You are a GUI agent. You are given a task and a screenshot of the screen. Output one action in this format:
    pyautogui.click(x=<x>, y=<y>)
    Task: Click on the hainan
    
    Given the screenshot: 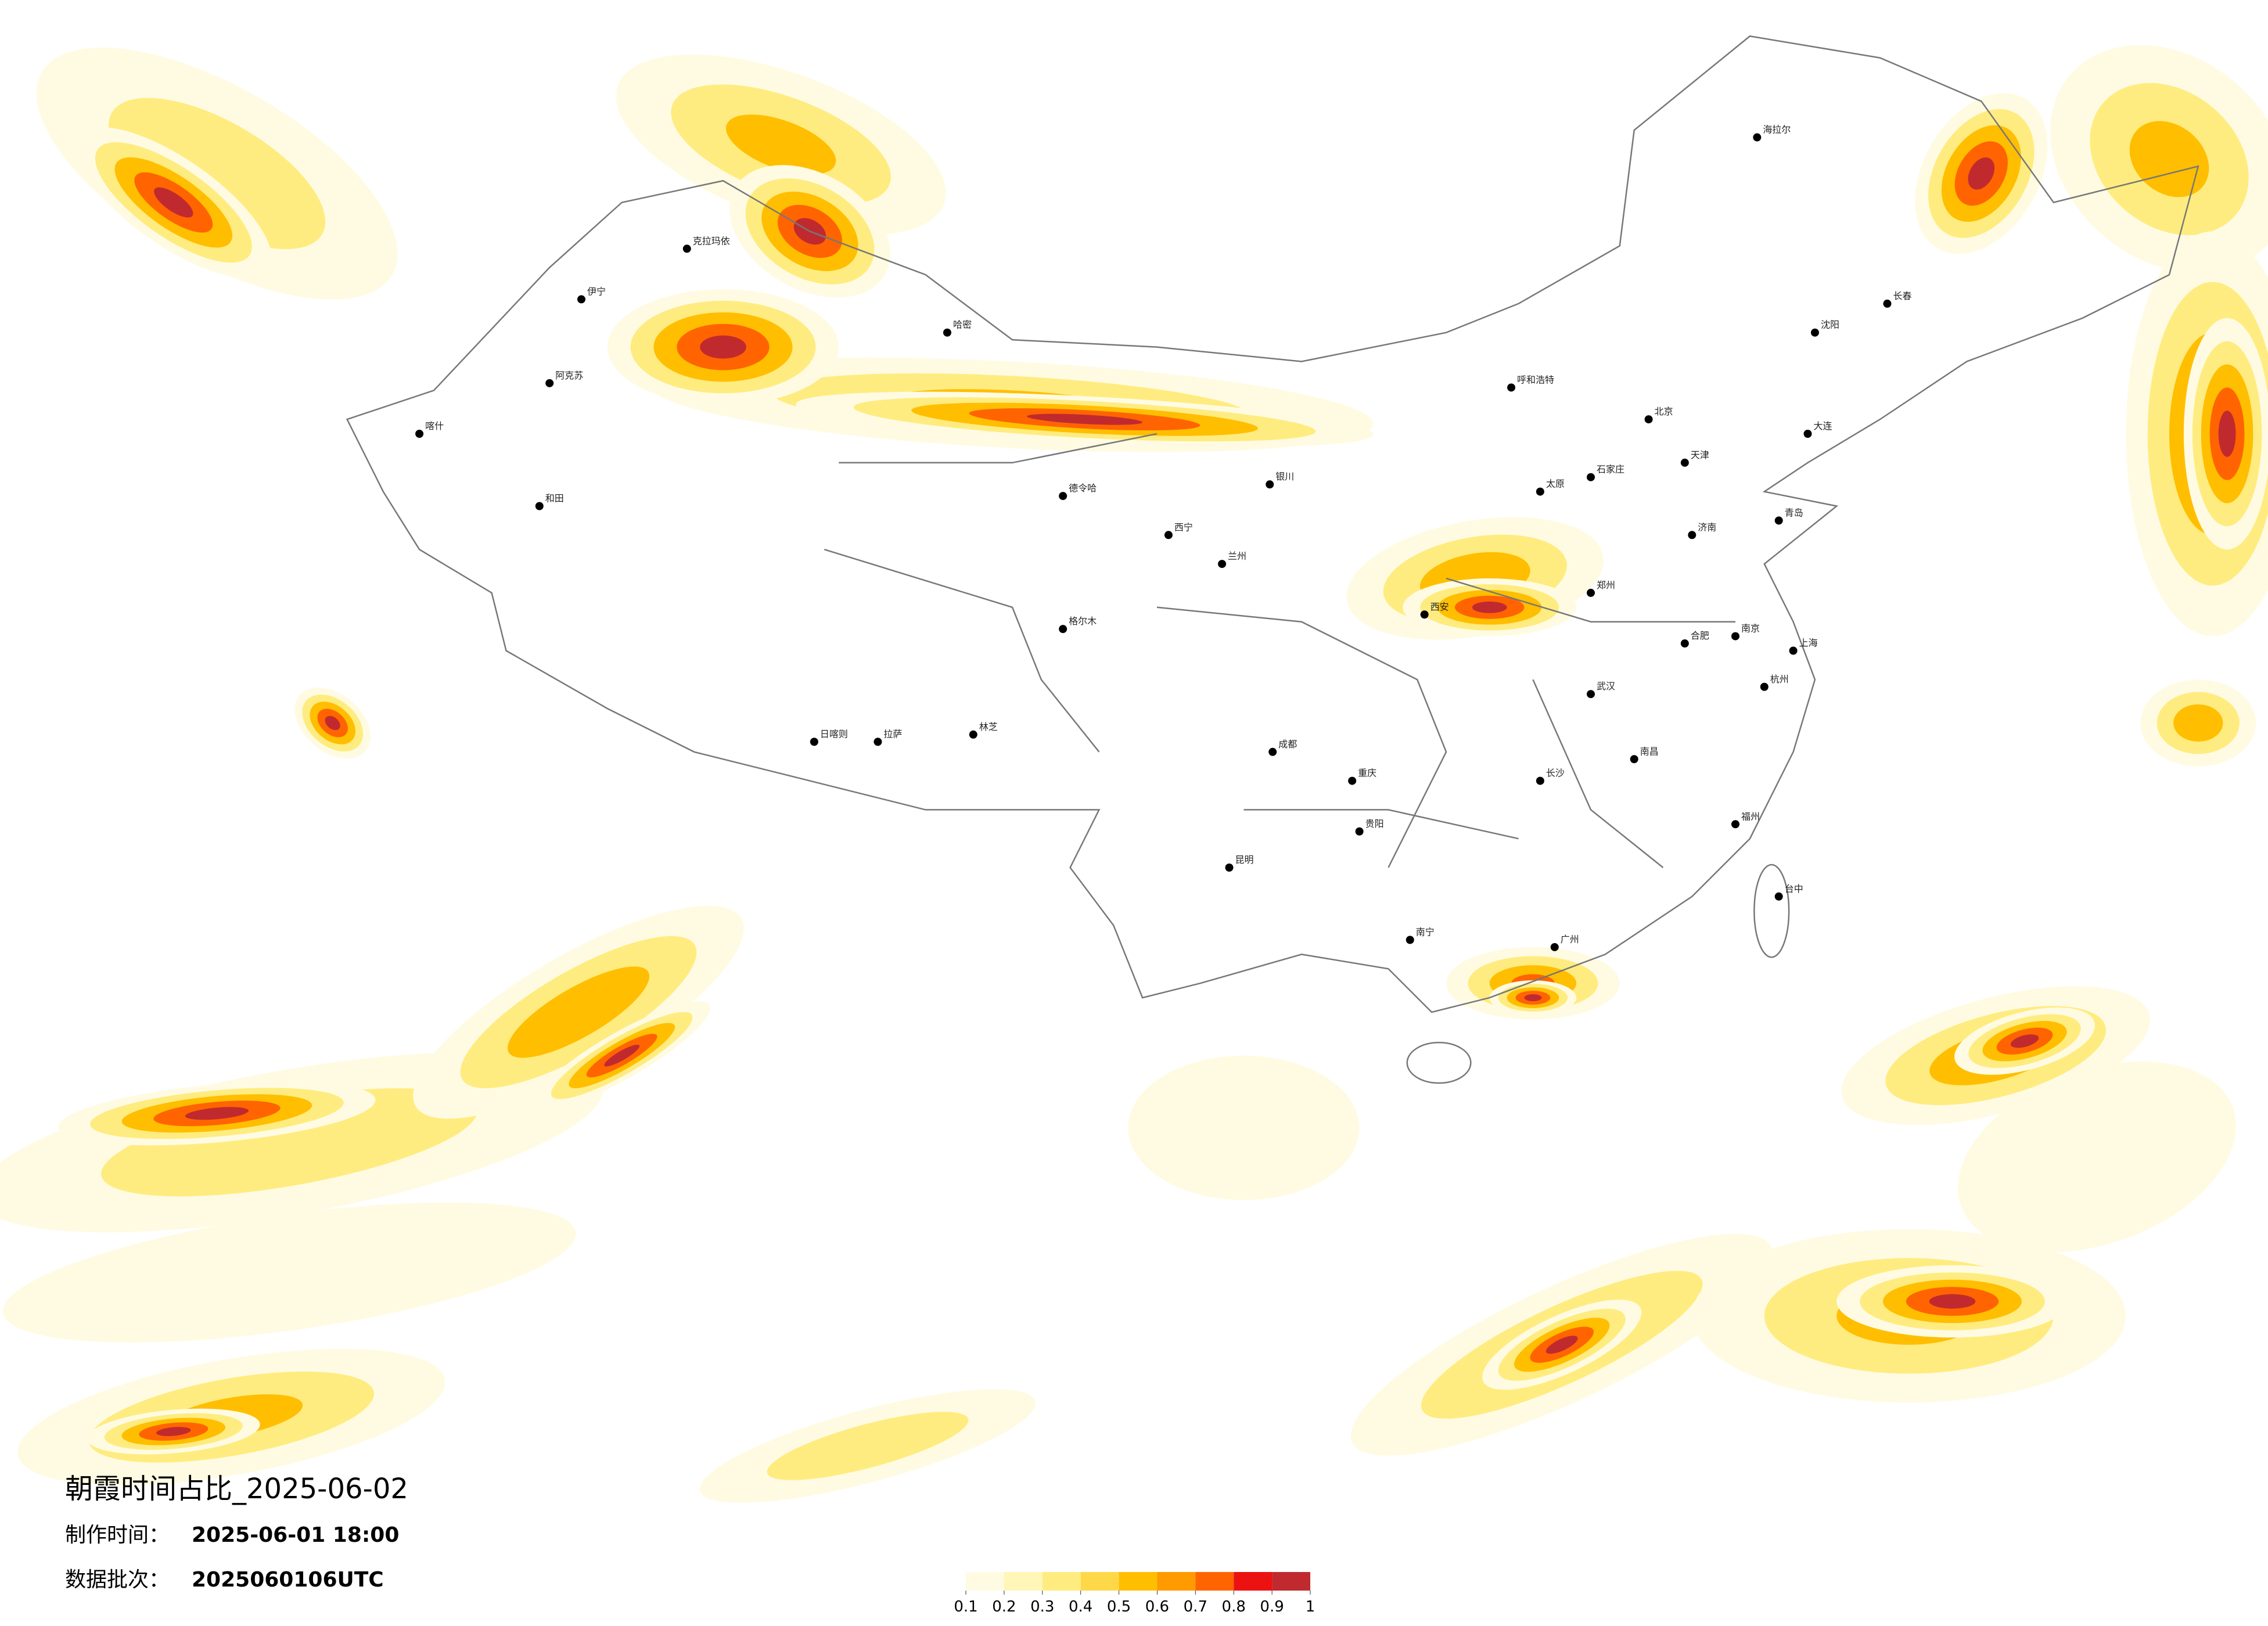 What is the action you would take?
    pyautogui.click(x=1439, y=1063)
    